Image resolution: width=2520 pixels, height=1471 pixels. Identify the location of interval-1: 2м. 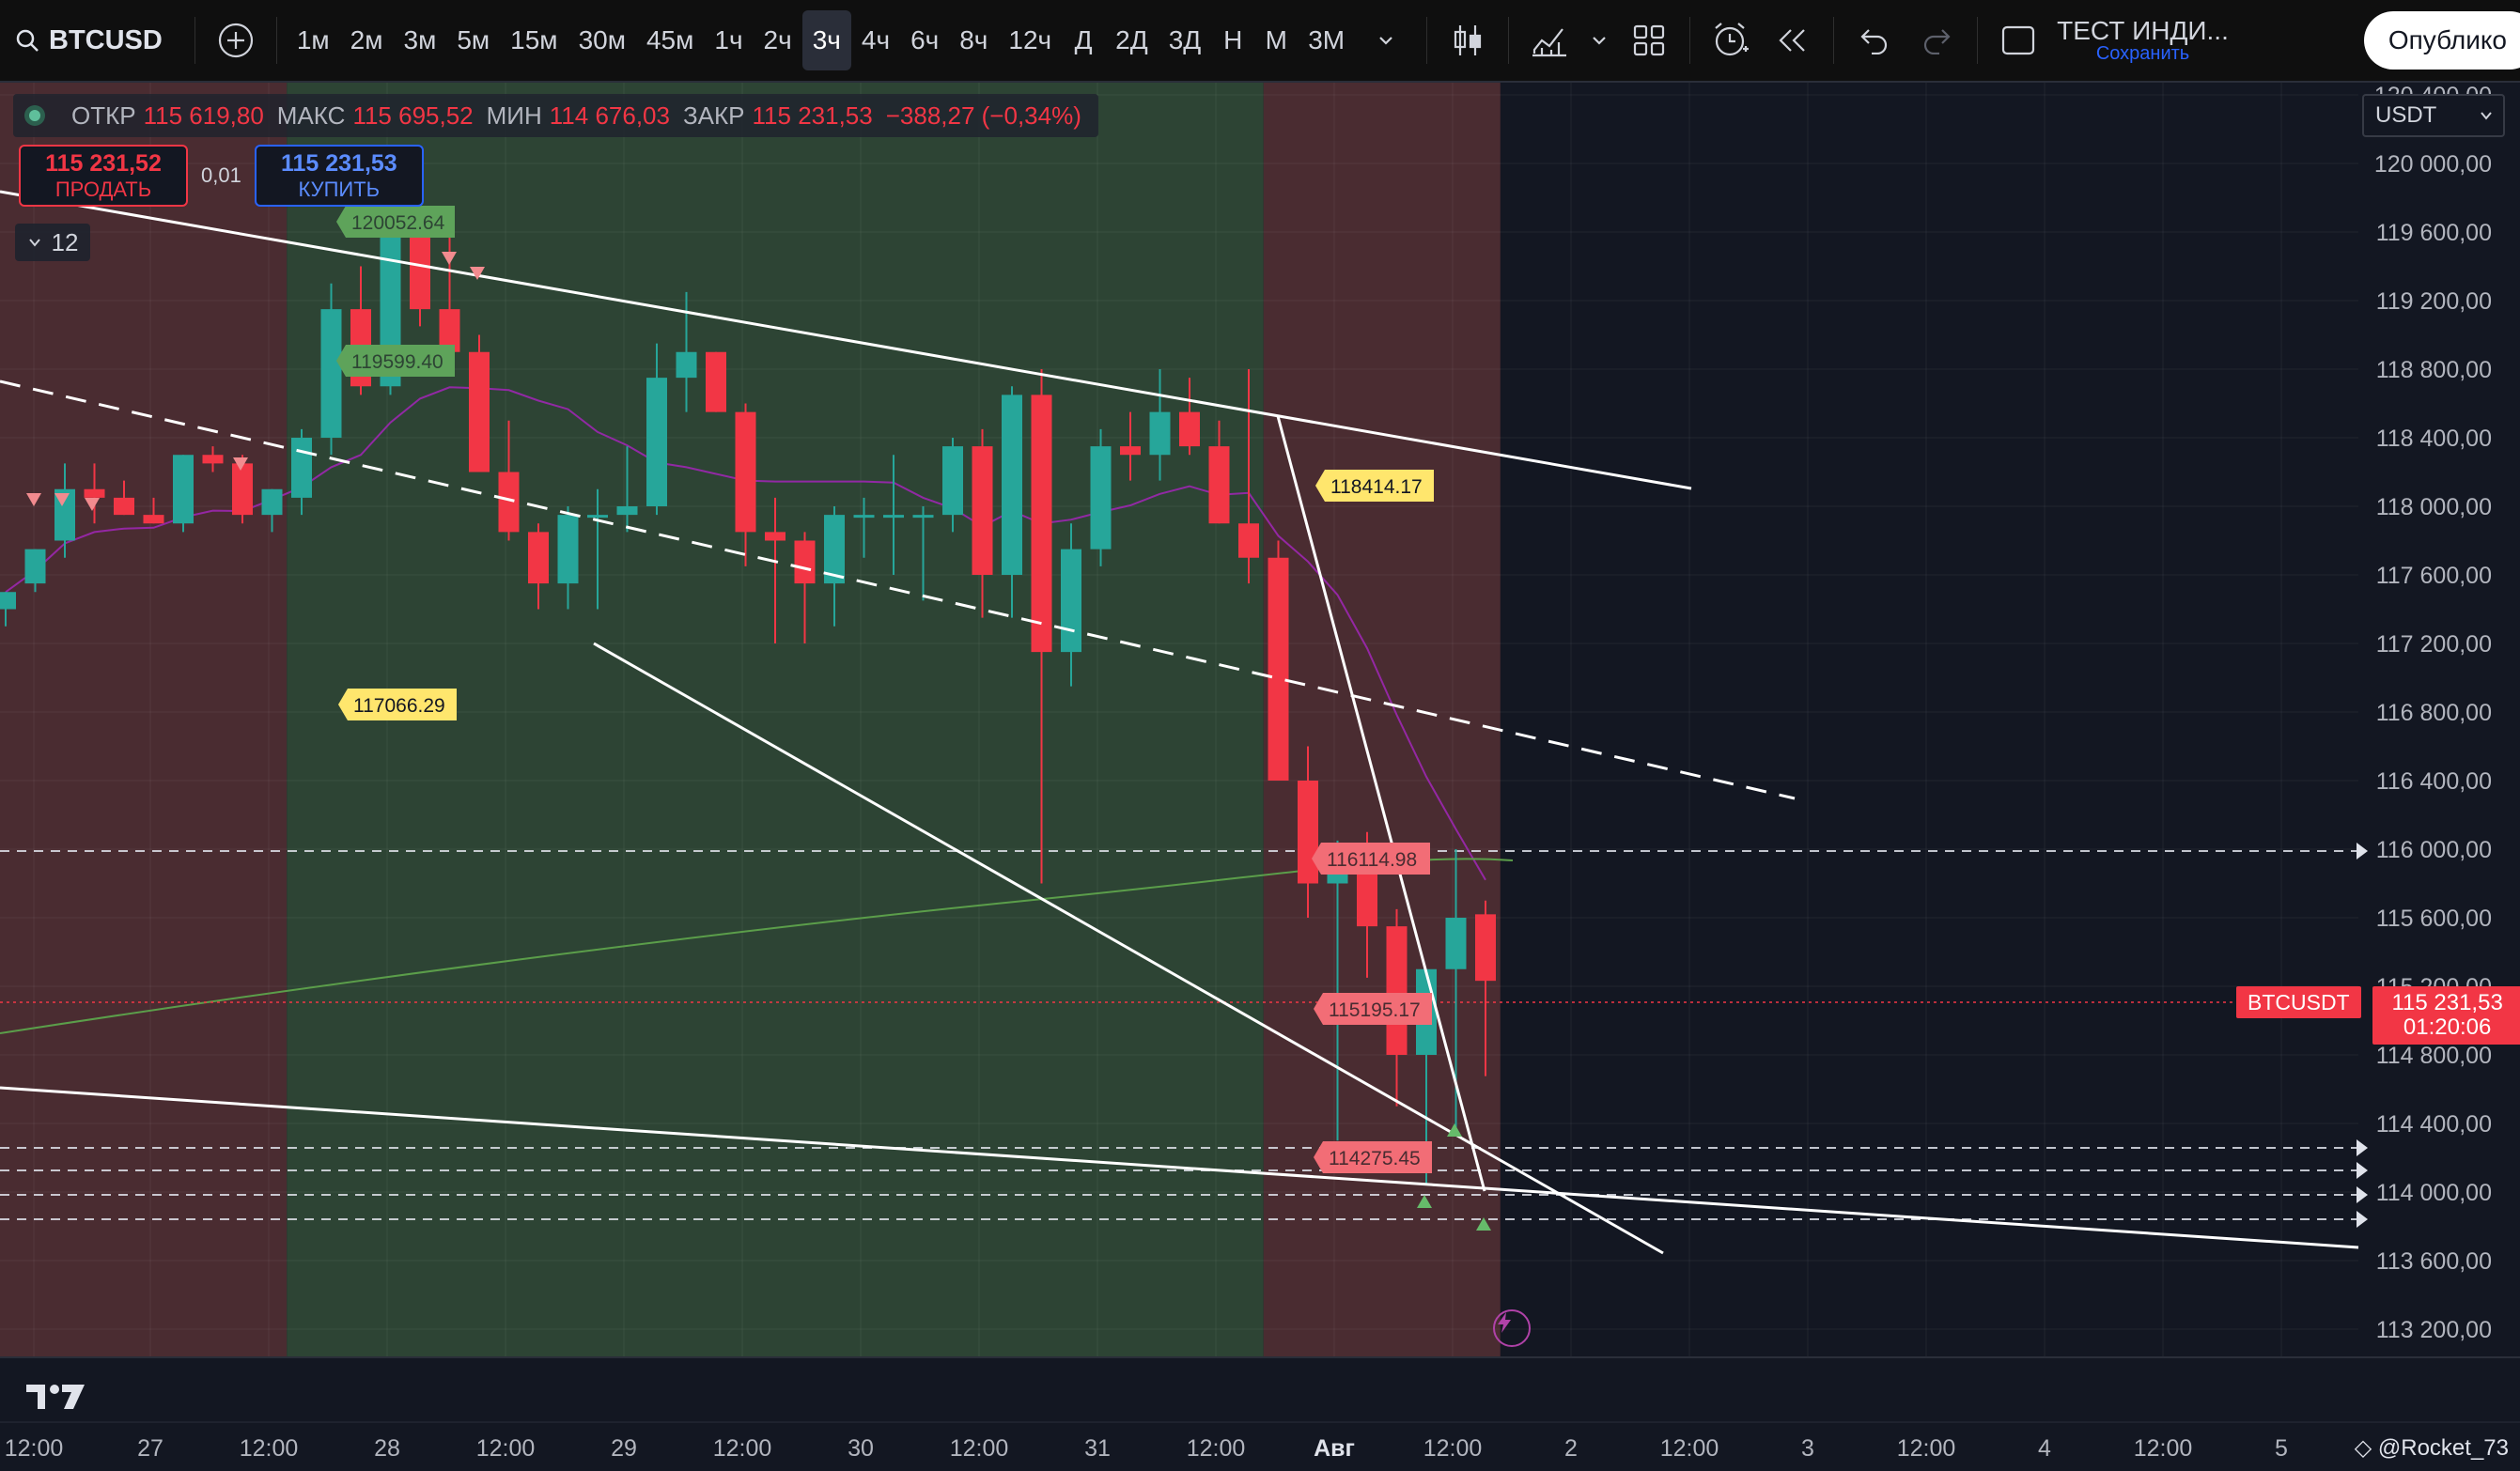
(366, 39).